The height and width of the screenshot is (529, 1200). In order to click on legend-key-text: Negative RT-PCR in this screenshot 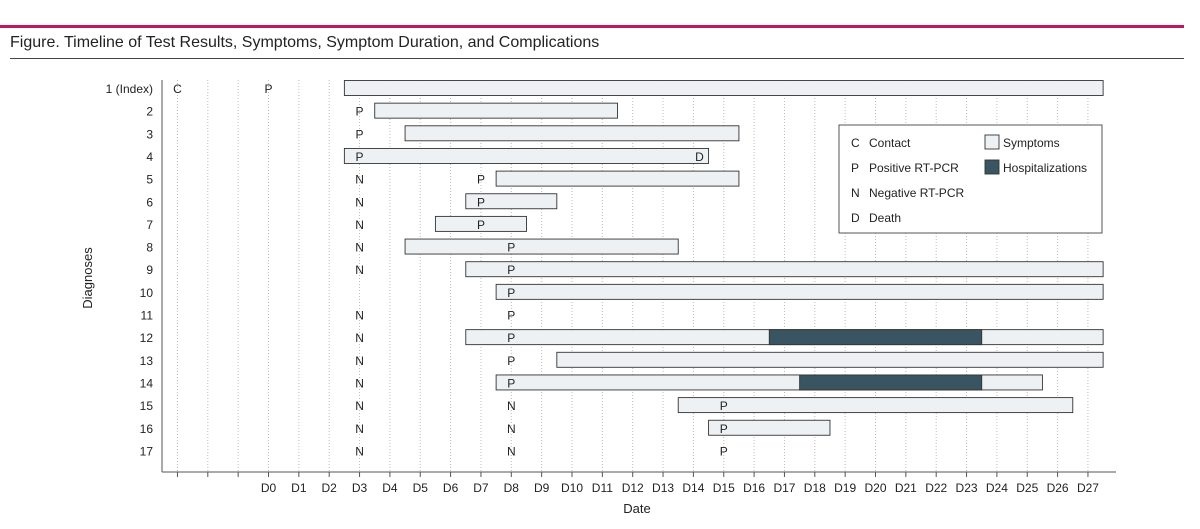, I will do `click(916, 193)`.